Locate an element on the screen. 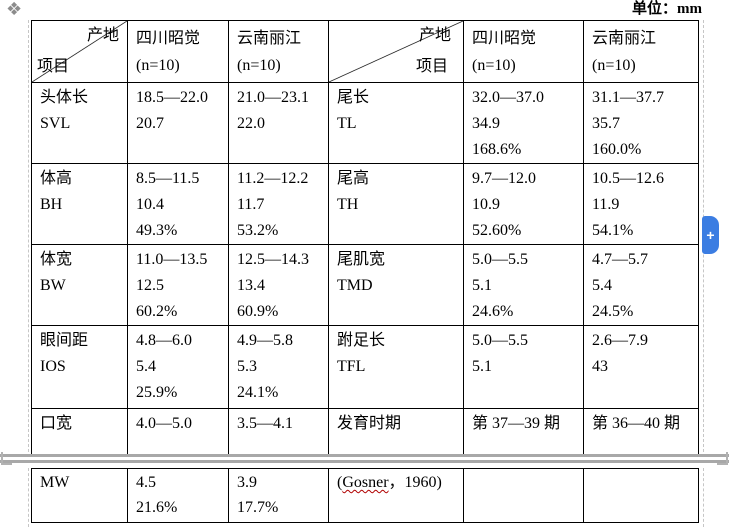 The height and width of the screenshot is (527, 729). table-cell: 9.7—12.0 10.9 52.60% is located at coordinates (523, 204).